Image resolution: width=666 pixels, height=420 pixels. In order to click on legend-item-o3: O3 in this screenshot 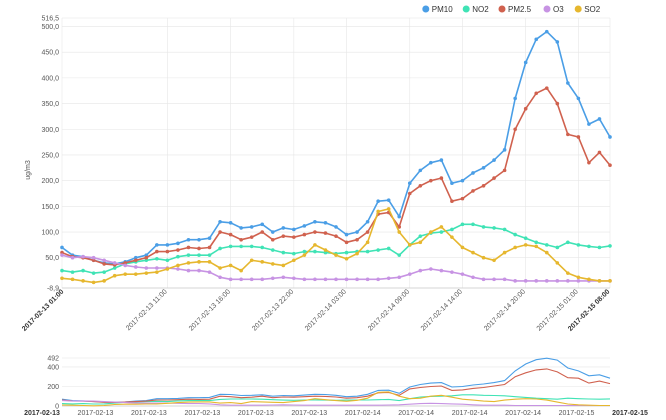, I will do `click(554, 9)`.